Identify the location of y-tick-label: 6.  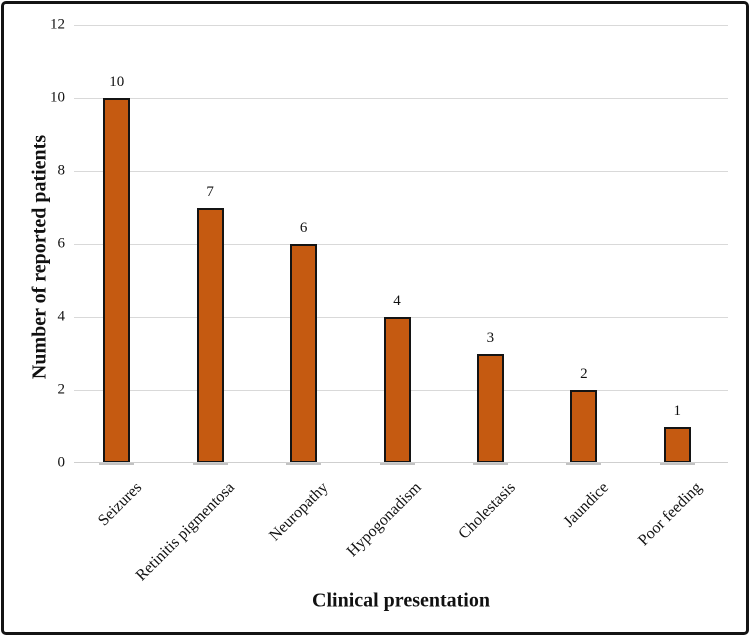
(61, 243).